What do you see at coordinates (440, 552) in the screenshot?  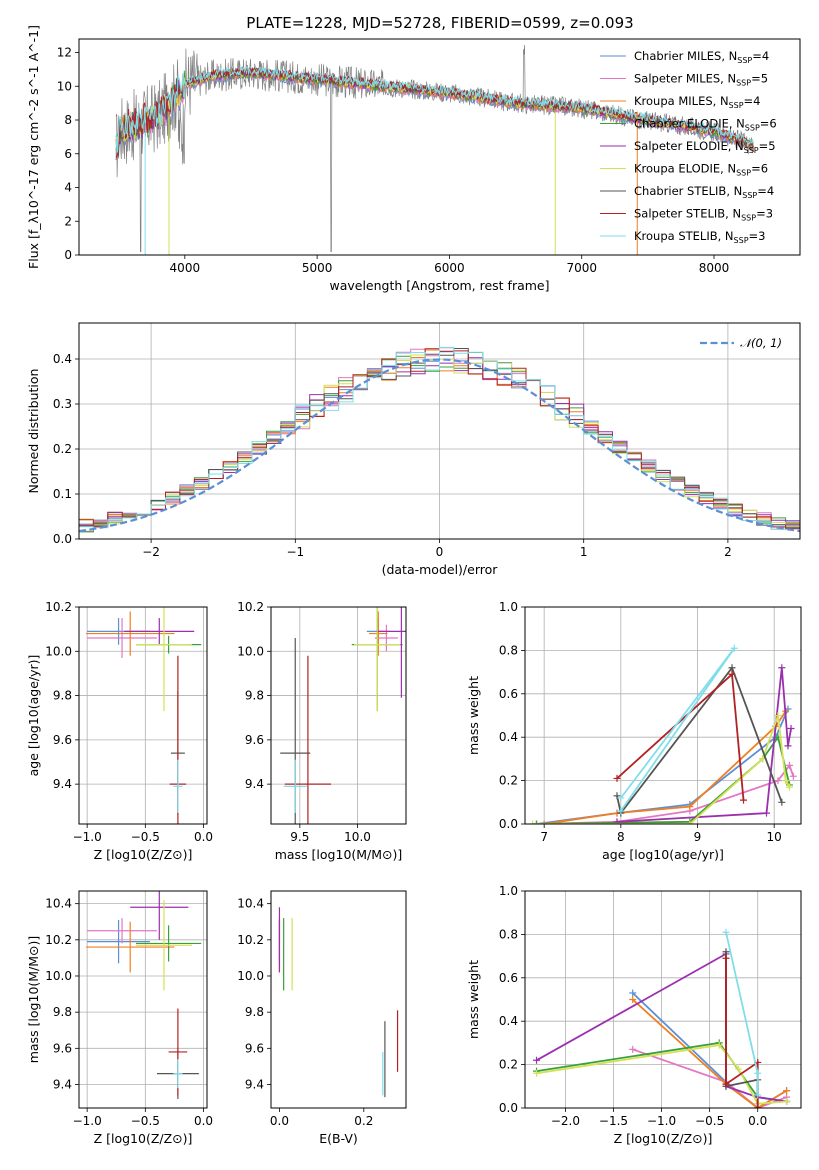 I see `x-tick-label: 0` at bounding box center [440, 552].